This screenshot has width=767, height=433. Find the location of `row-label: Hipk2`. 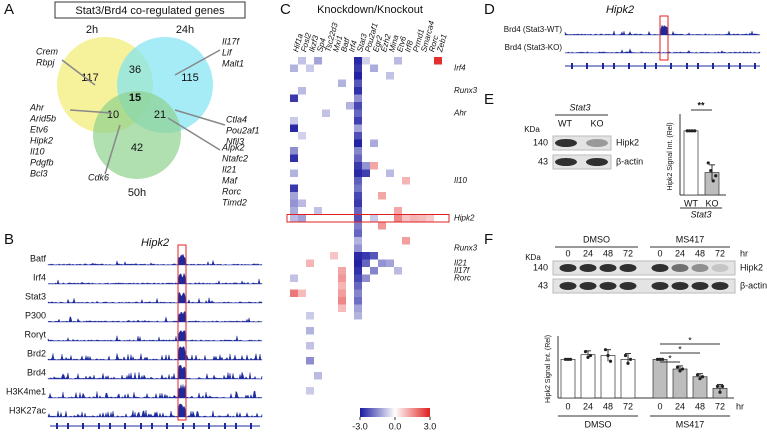

row-label: Hipk2 is located at coordinates (464, 217).